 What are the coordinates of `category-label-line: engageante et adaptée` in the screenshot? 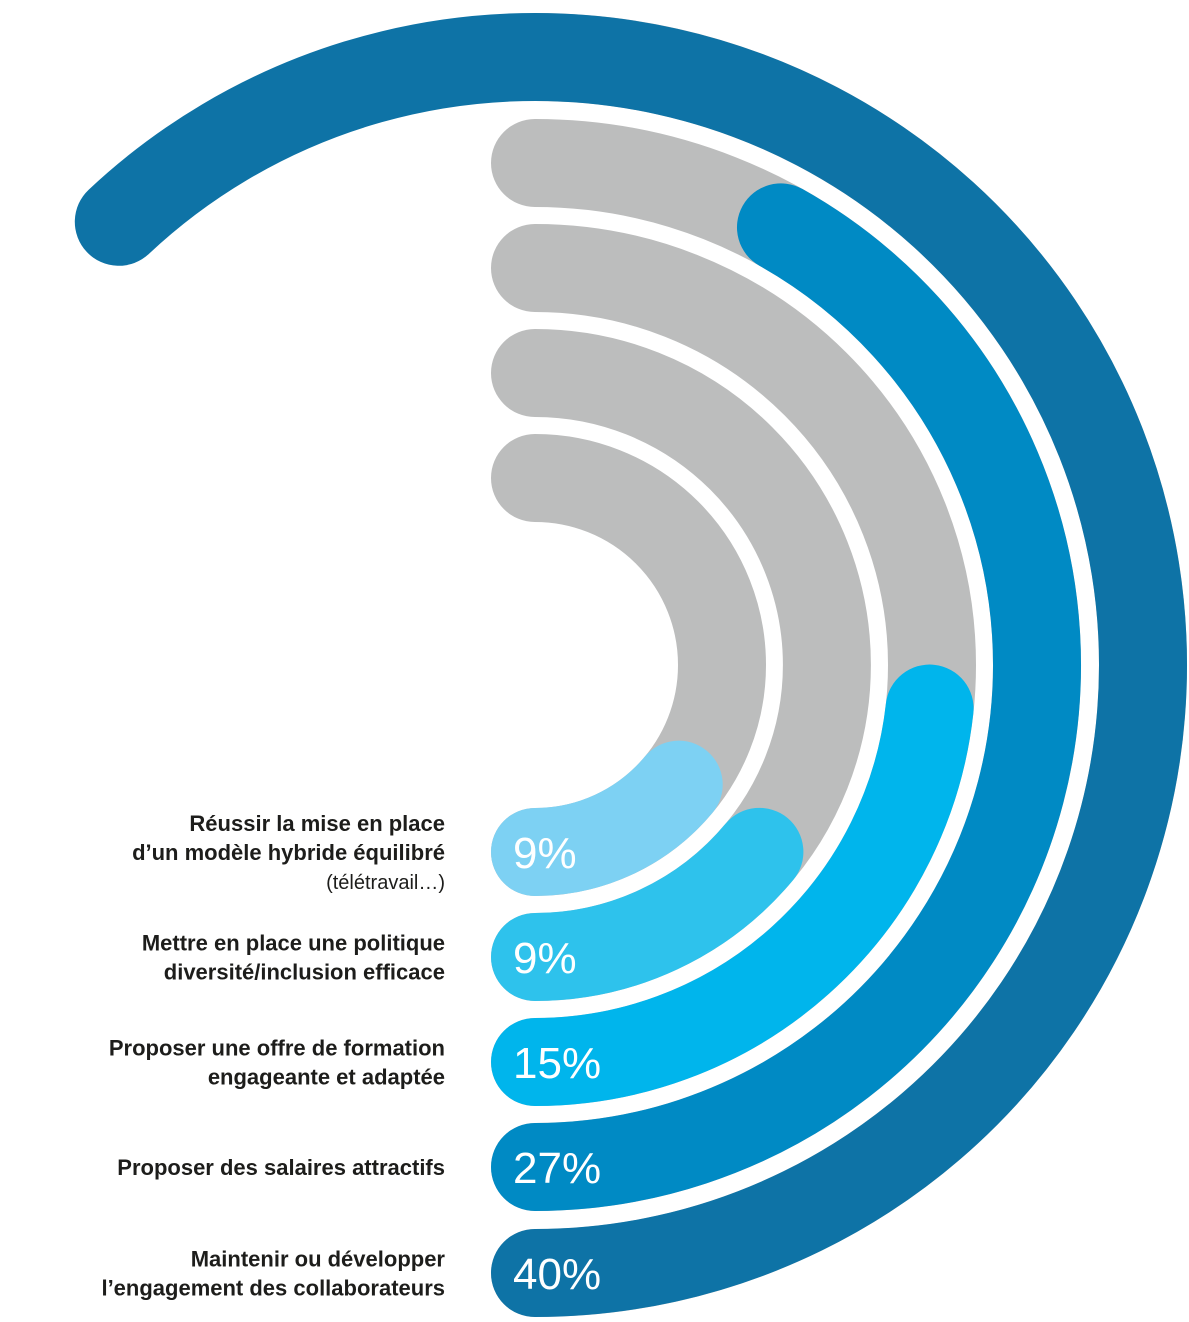 It's located at (326, 1077).